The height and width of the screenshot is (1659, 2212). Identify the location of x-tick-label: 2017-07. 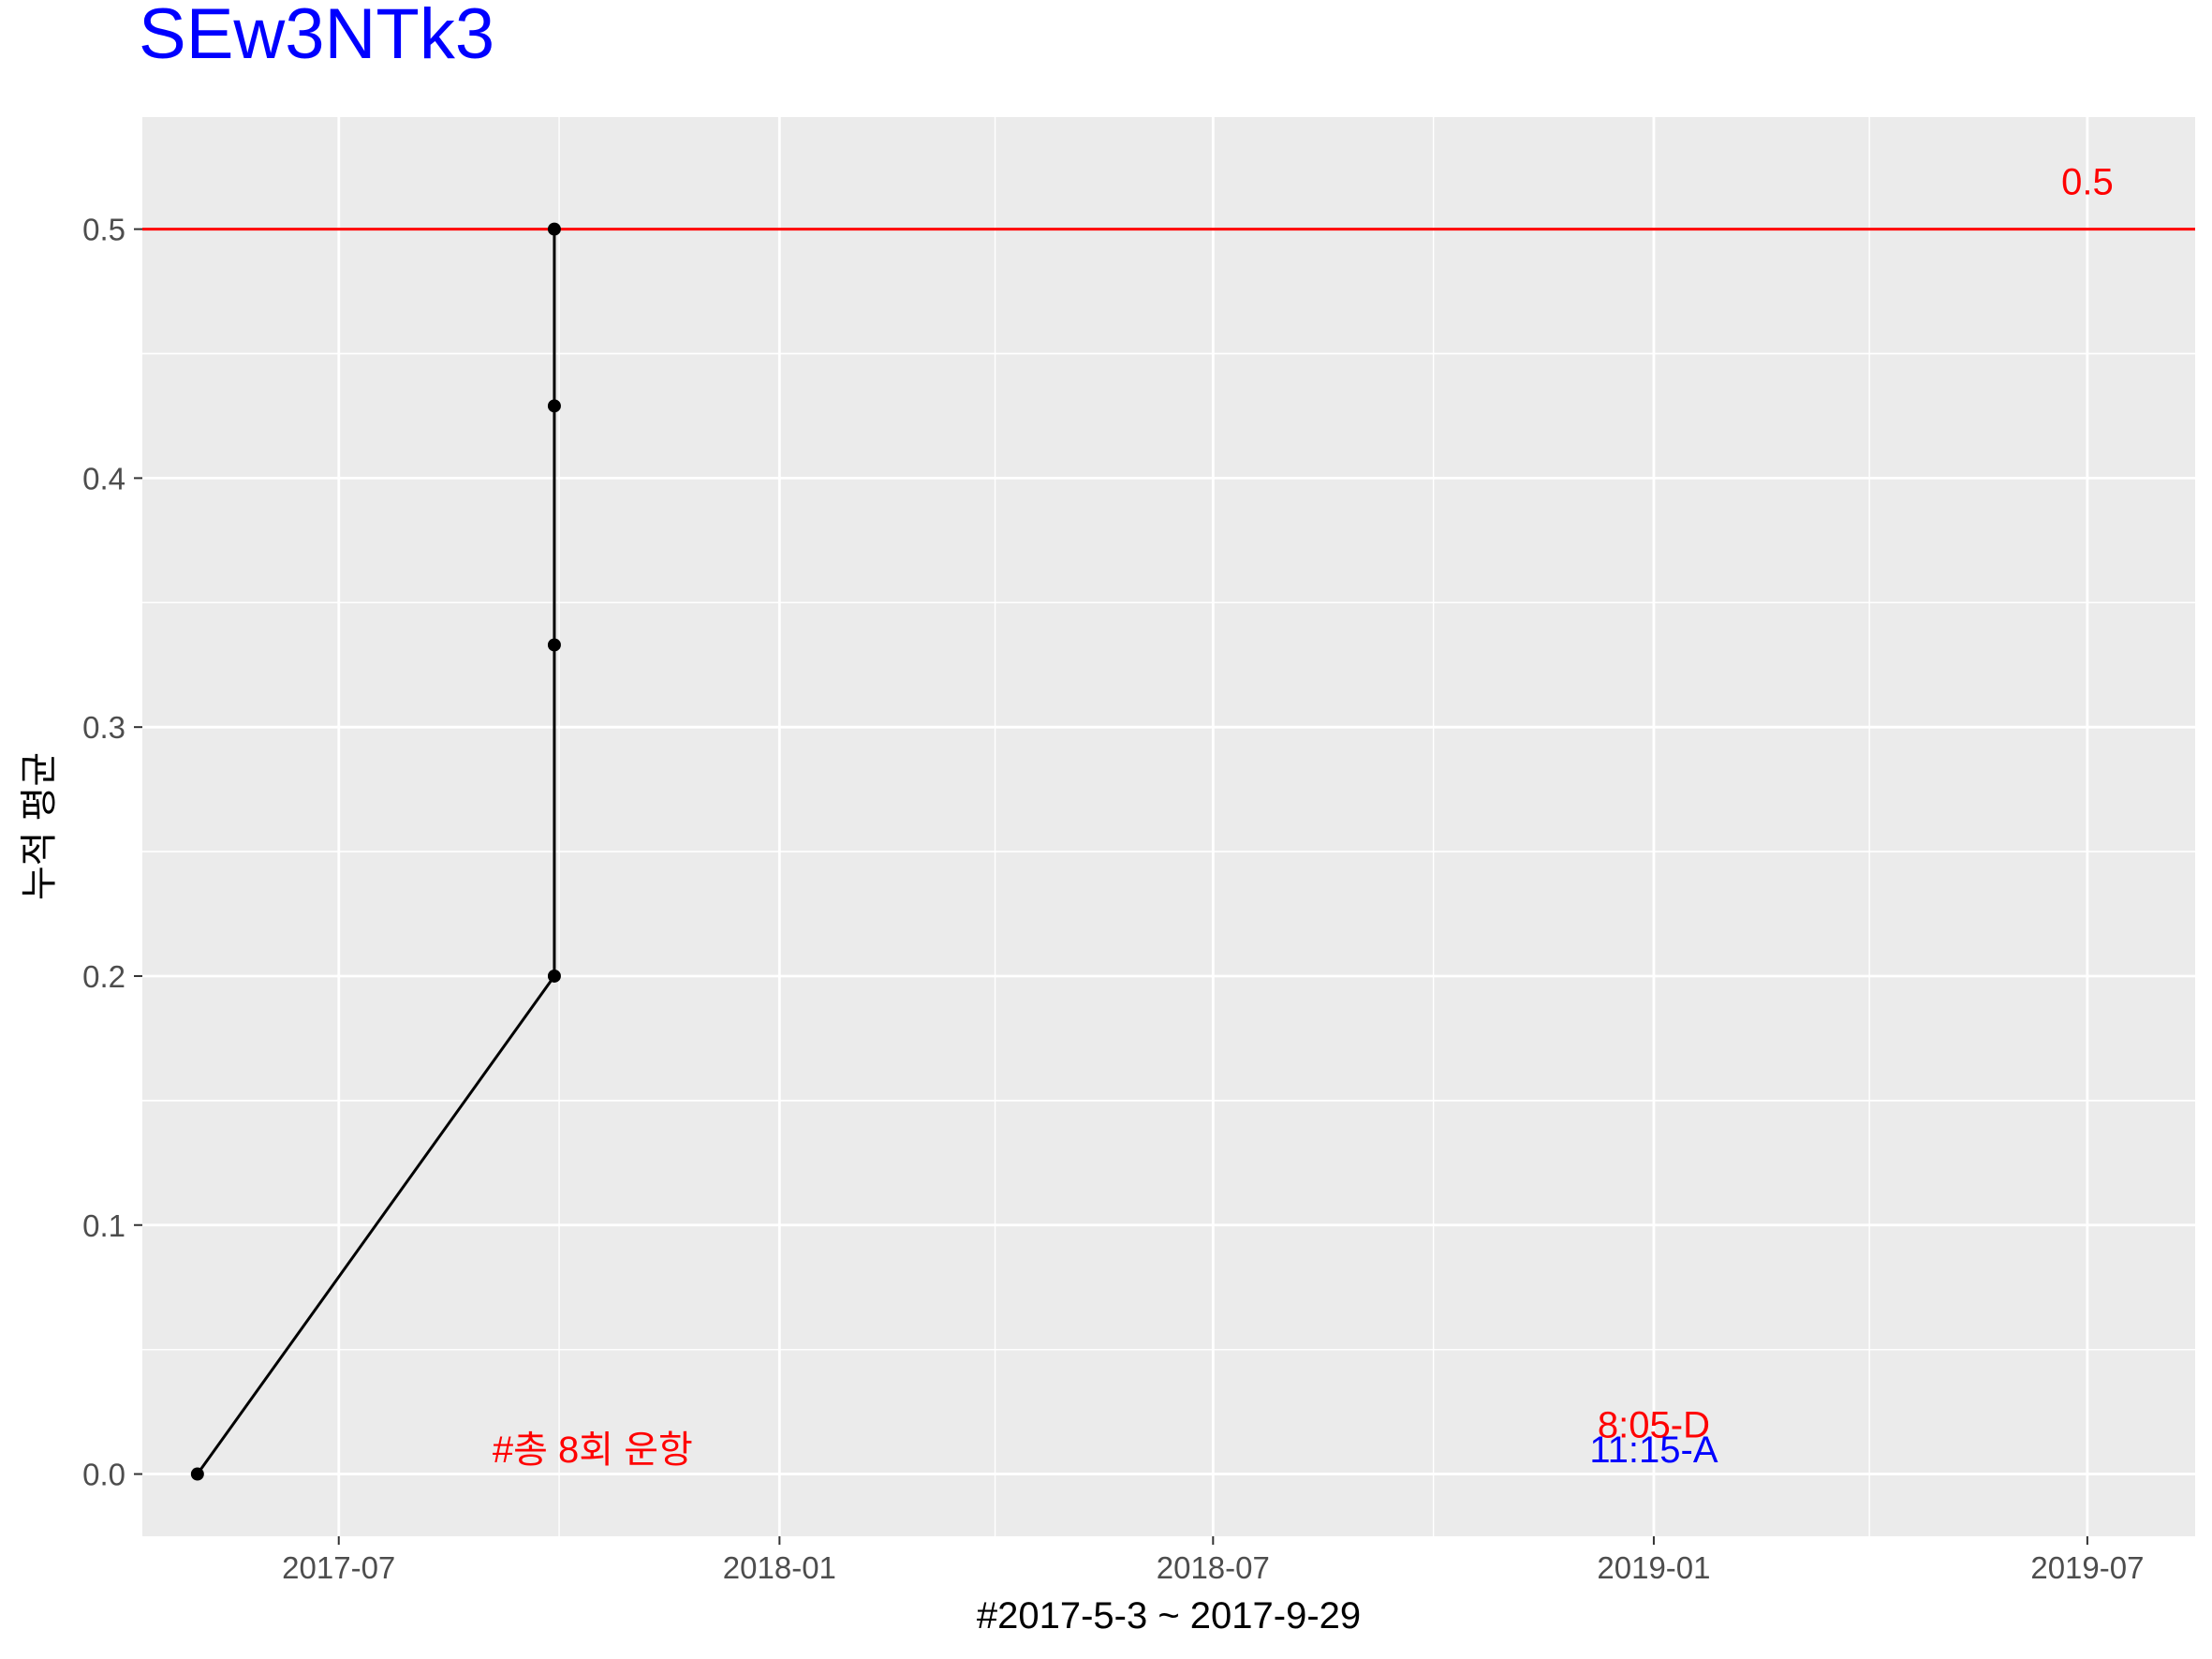
(338, 1568).